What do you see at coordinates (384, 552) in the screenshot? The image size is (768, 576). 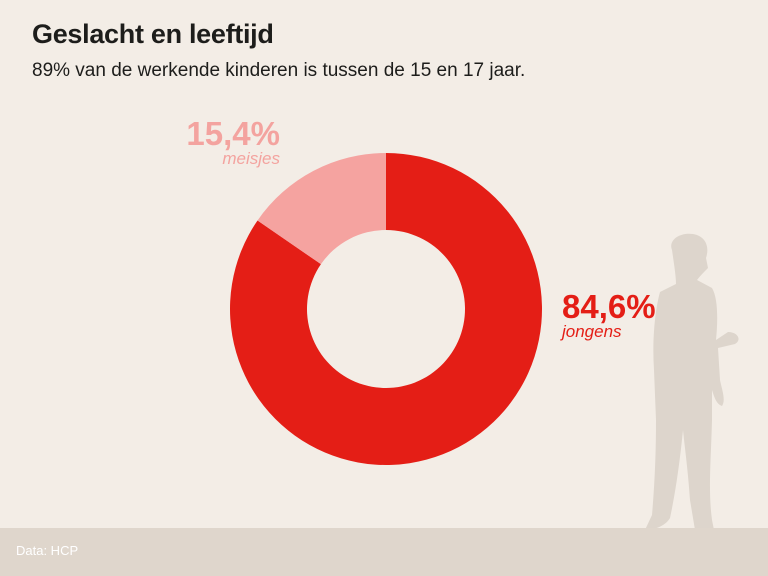 I see `footer-bar: Data: HCP` at bounding box center [384, 552].